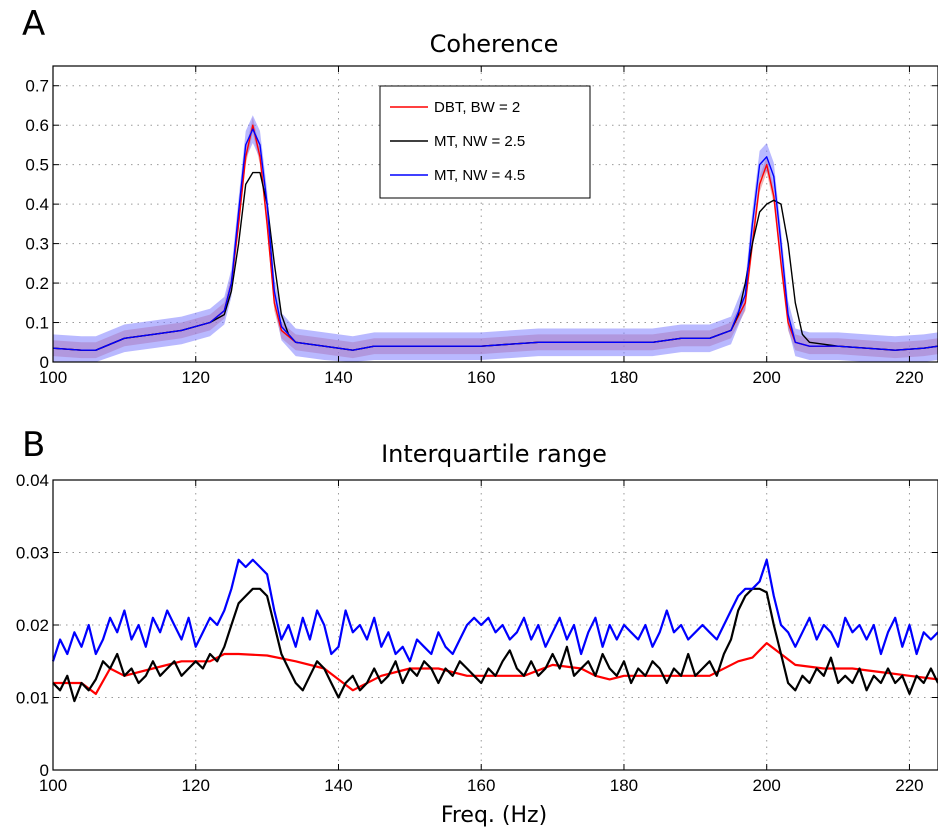  Describe the element at coordinates (37, 204) in the screenshot. I see `y-tick-label: 0.4` at that location.